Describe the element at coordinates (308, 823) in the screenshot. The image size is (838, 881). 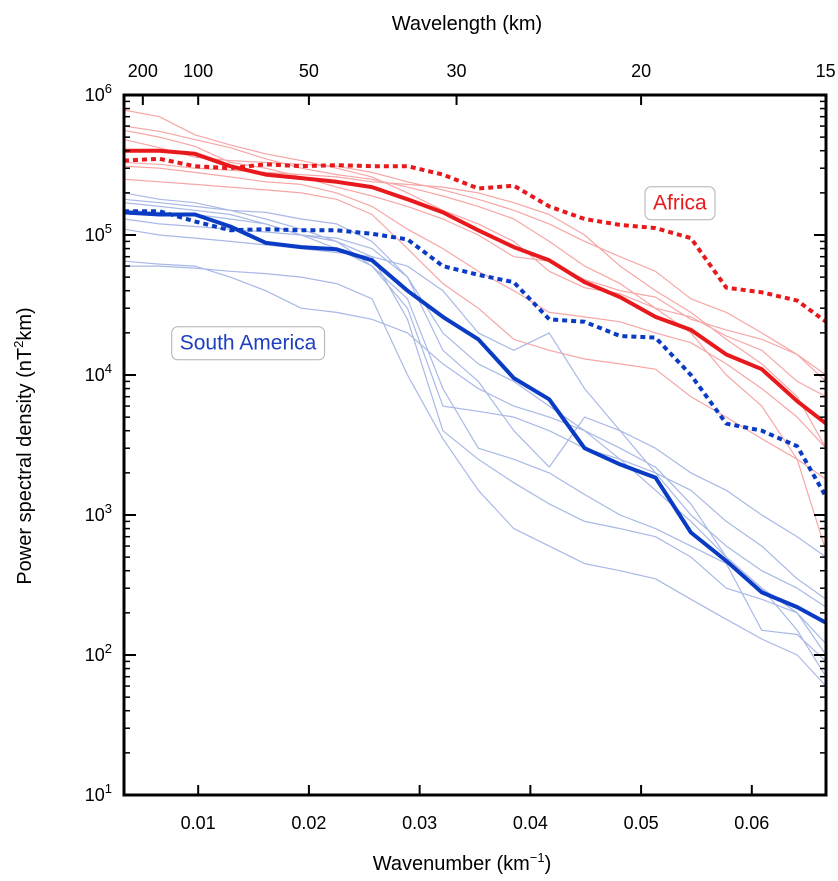
I see `x-tick-label: 0.02` at that location.